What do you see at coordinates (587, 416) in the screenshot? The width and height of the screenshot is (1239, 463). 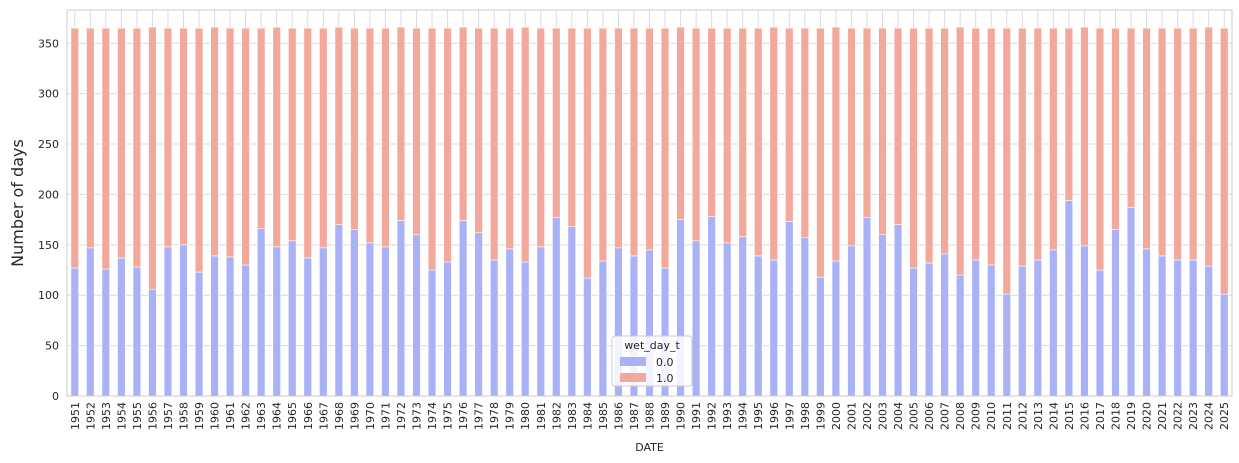 I see `x-tick-label: 1984` at bounding box center [587, 416].